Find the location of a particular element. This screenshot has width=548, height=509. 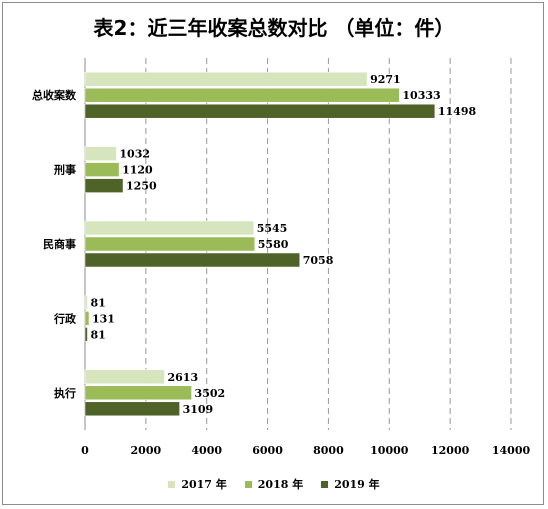

data-label: 131 is located at coordinates (103, 318).